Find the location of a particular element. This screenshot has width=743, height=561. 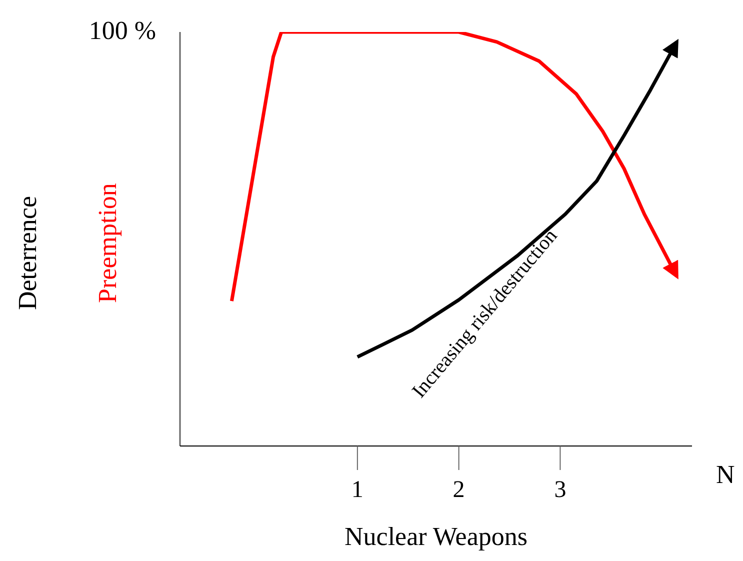

x-tick-label: 1 is located at coordinates (357, 490).